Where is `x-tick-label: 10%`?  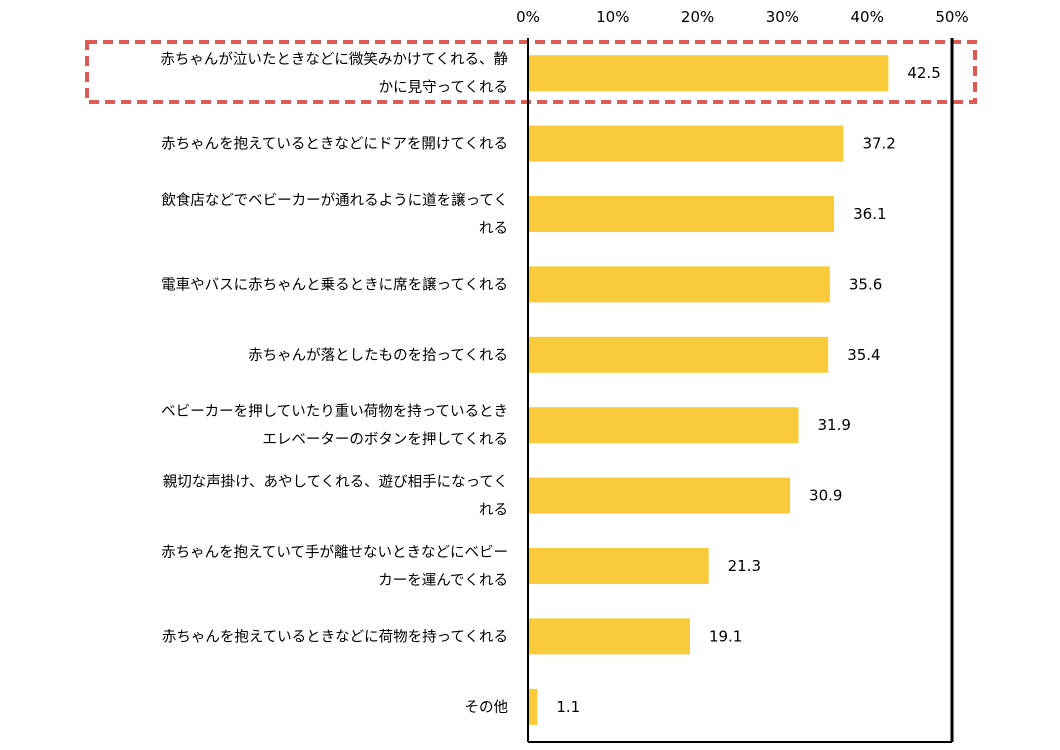 x-tick-label: 10% is located at coordinates (612, 17).